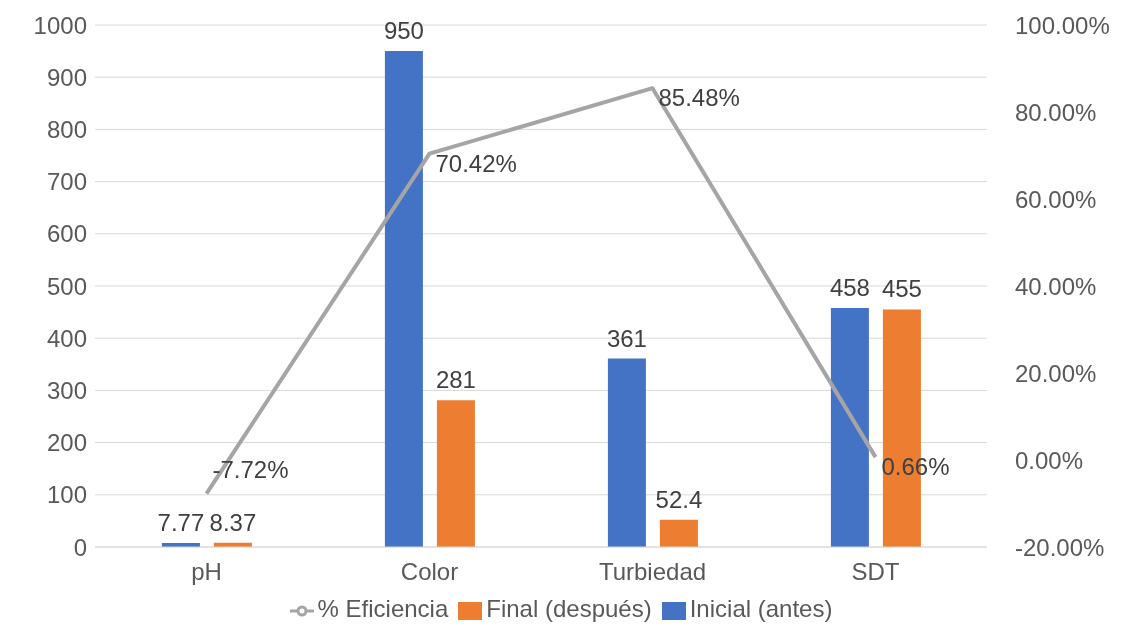  I want to click on data-label: 85.48%, so click(699, 98).